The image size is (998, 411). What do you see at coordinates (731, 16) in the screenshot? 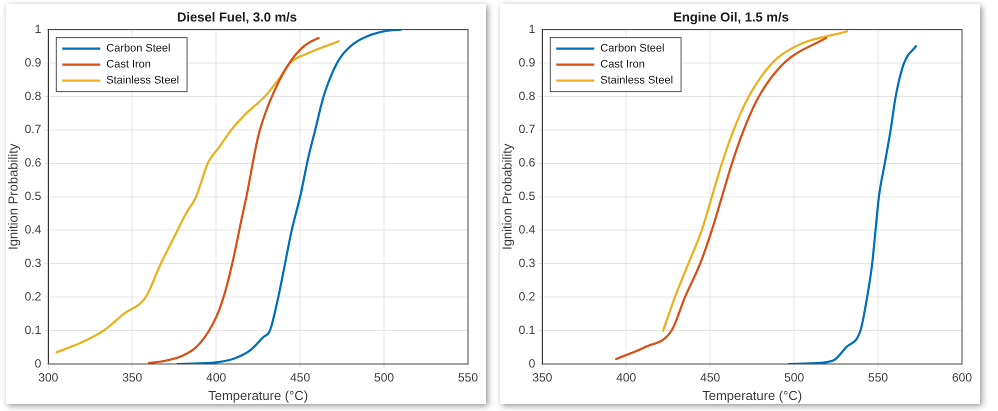
I see `chart-title: Engine Oil, 1.5 m/s` at bounding box center [731, 16].